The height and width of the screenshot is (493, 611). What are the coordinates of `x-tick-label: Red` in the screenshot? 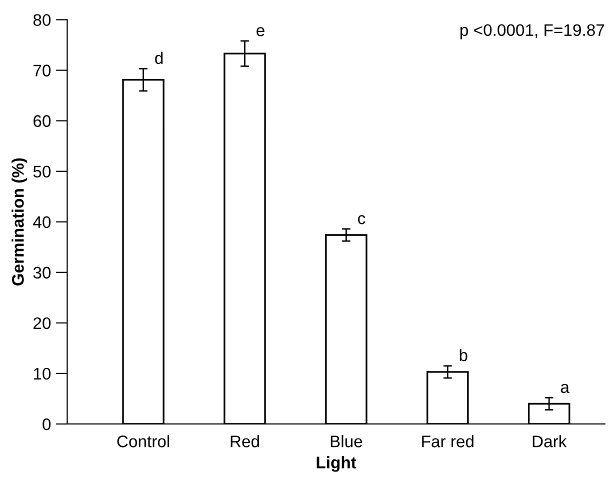 It's located at (244, 441).